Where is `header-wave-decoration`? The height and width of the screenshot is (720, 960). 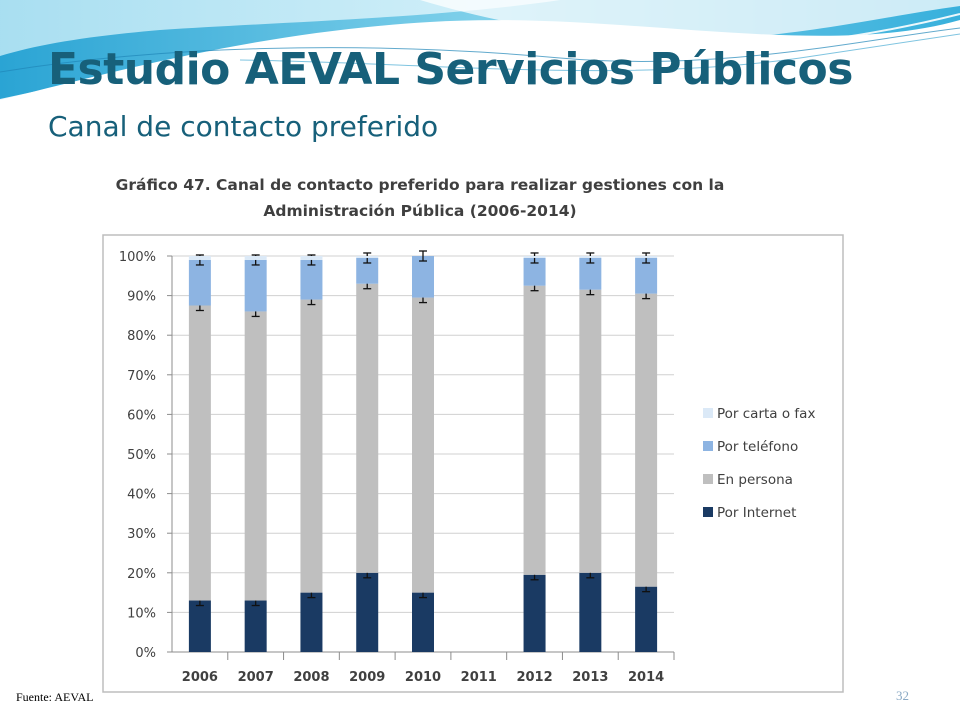
header-wave-decoration is located at coordinates (480, 50).